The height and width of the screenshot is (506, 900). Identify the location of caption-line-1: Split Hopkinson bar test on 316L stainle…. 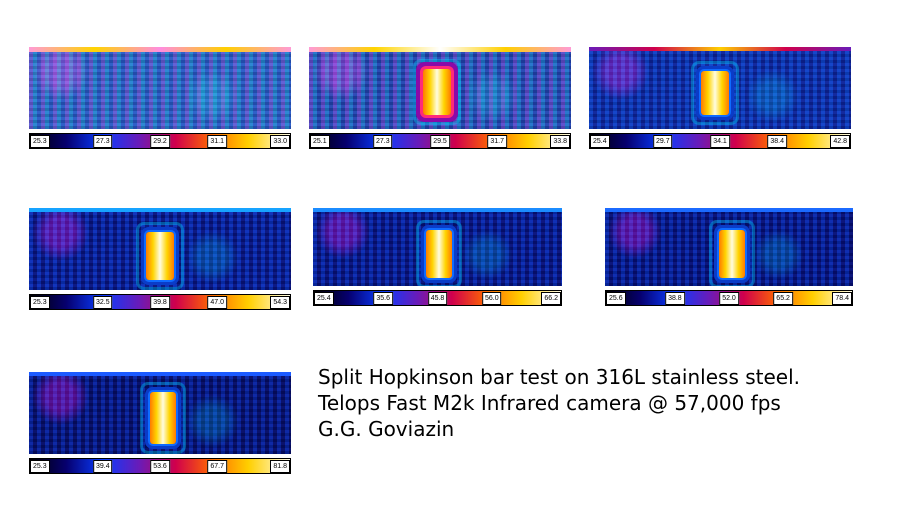
(559, 377).